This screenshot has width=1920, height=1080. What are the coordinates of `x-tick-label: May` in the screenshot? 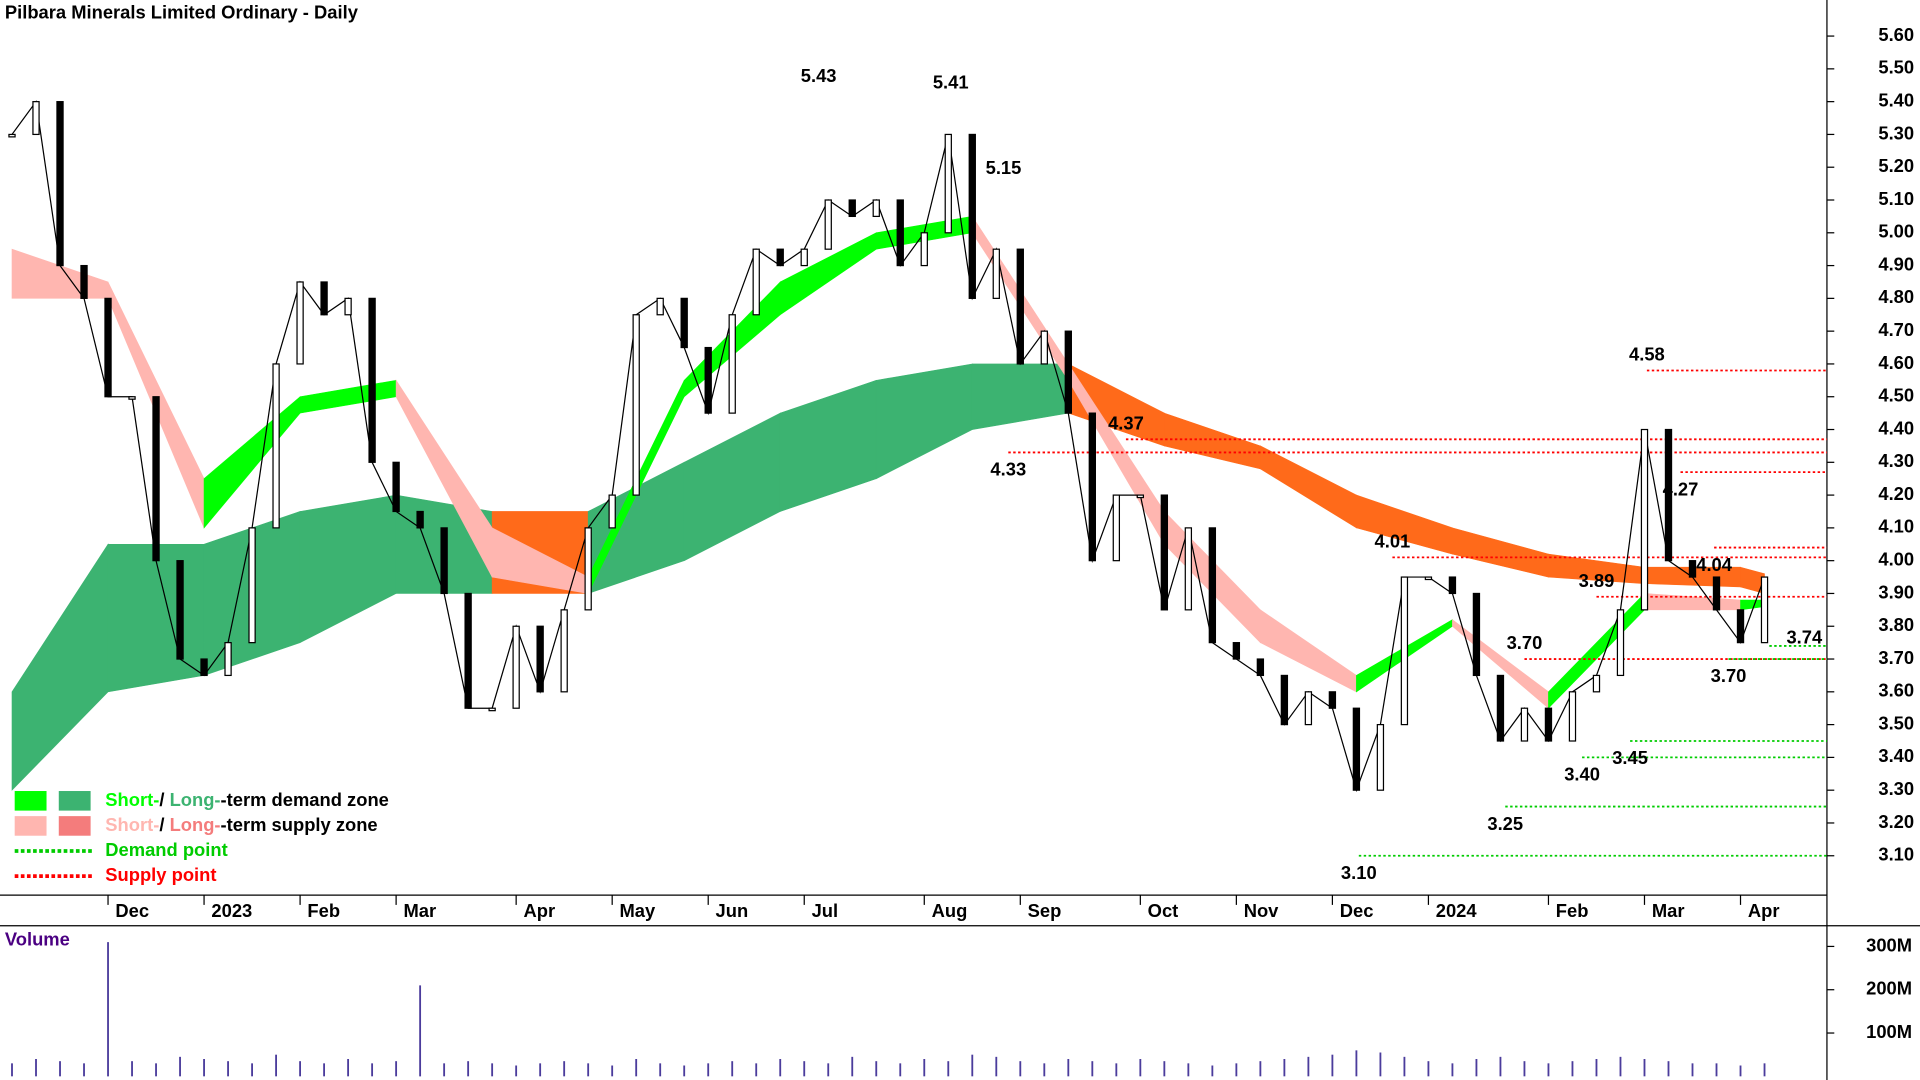 It's located at (638, 910).